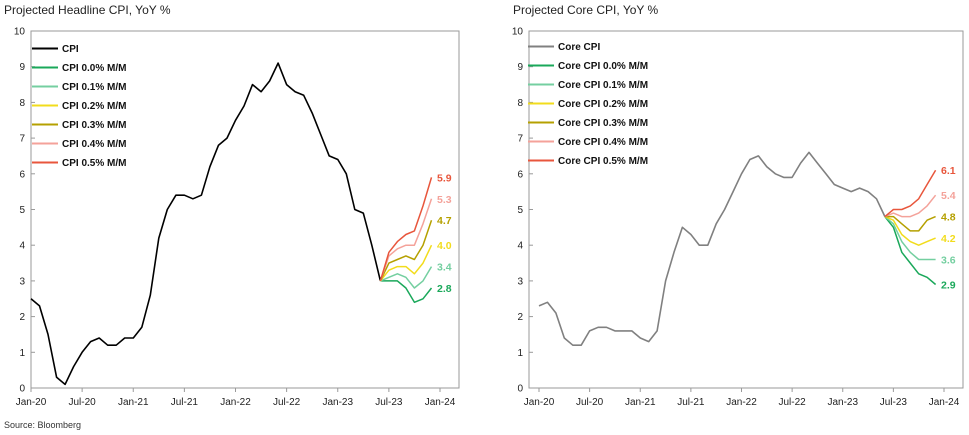  Describe the element at coordinates (94, 163) in the screenshot. I see `left-legend-label-6: CPI 0.5% M/M` at that location.